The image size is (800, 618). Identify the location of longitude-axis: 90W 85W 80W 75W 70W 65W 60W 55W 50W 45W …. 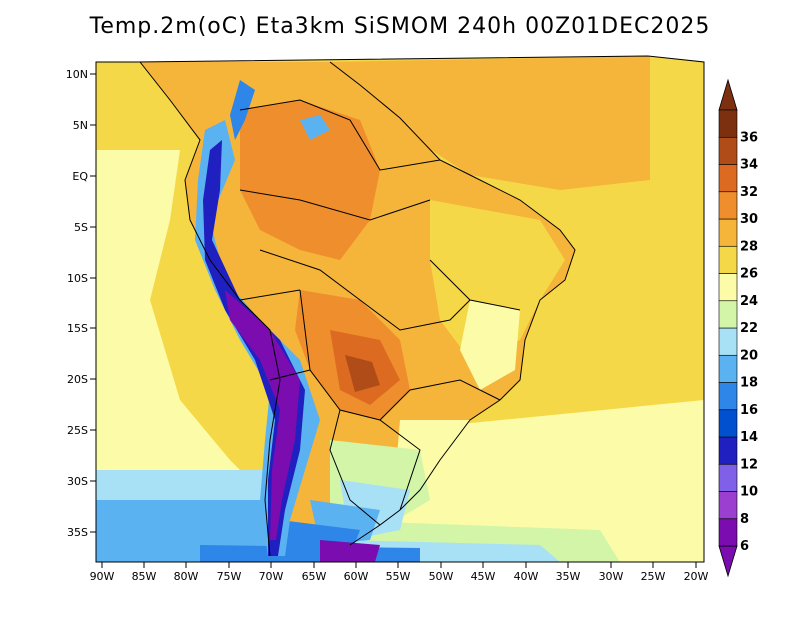
(399, 572).